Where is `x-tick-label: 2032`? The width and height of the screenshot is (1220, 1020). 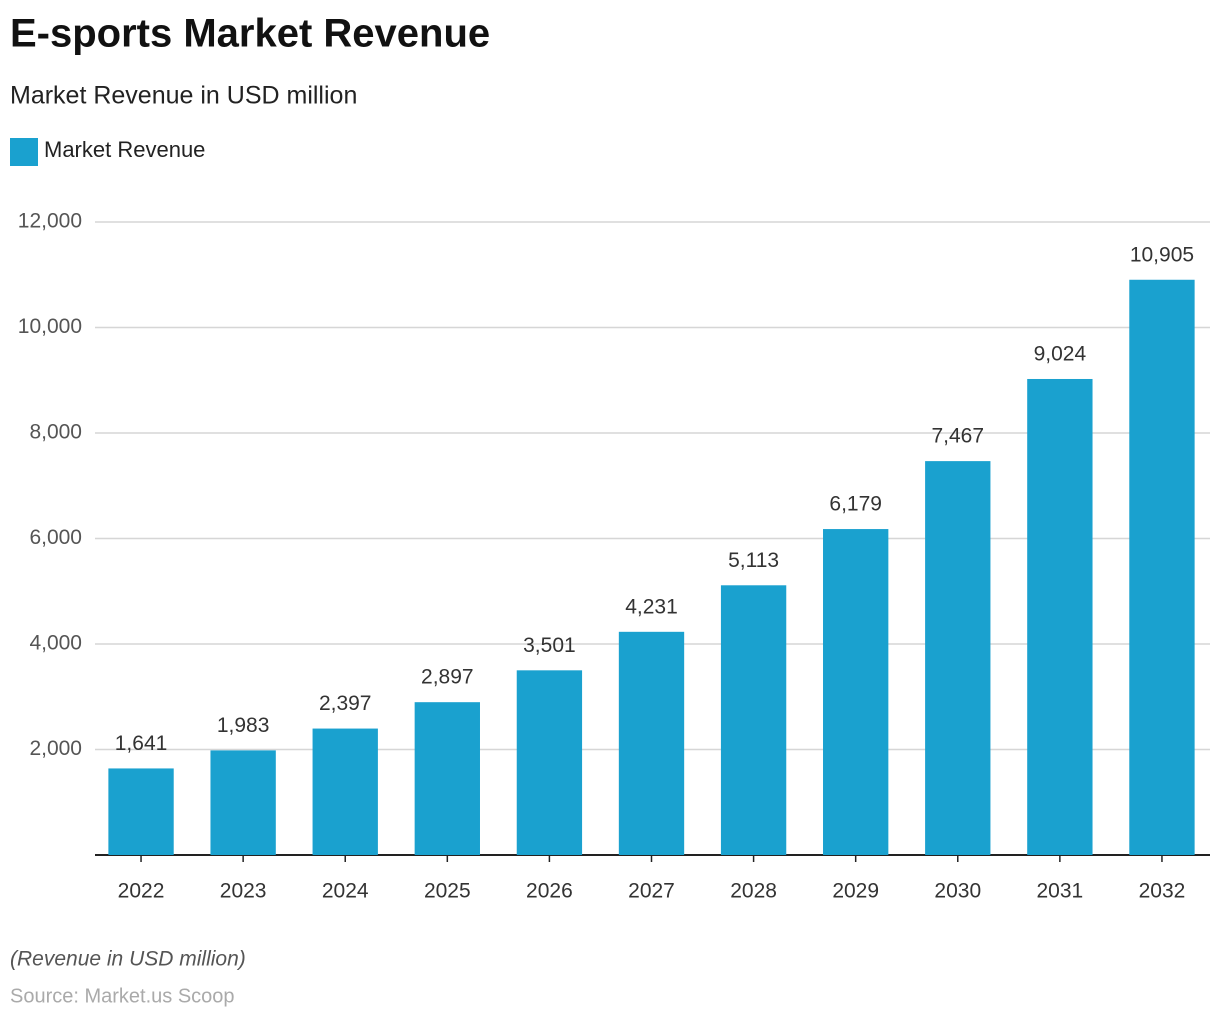 x-tick-label: 2032 is located at coordinates (1162, 891).